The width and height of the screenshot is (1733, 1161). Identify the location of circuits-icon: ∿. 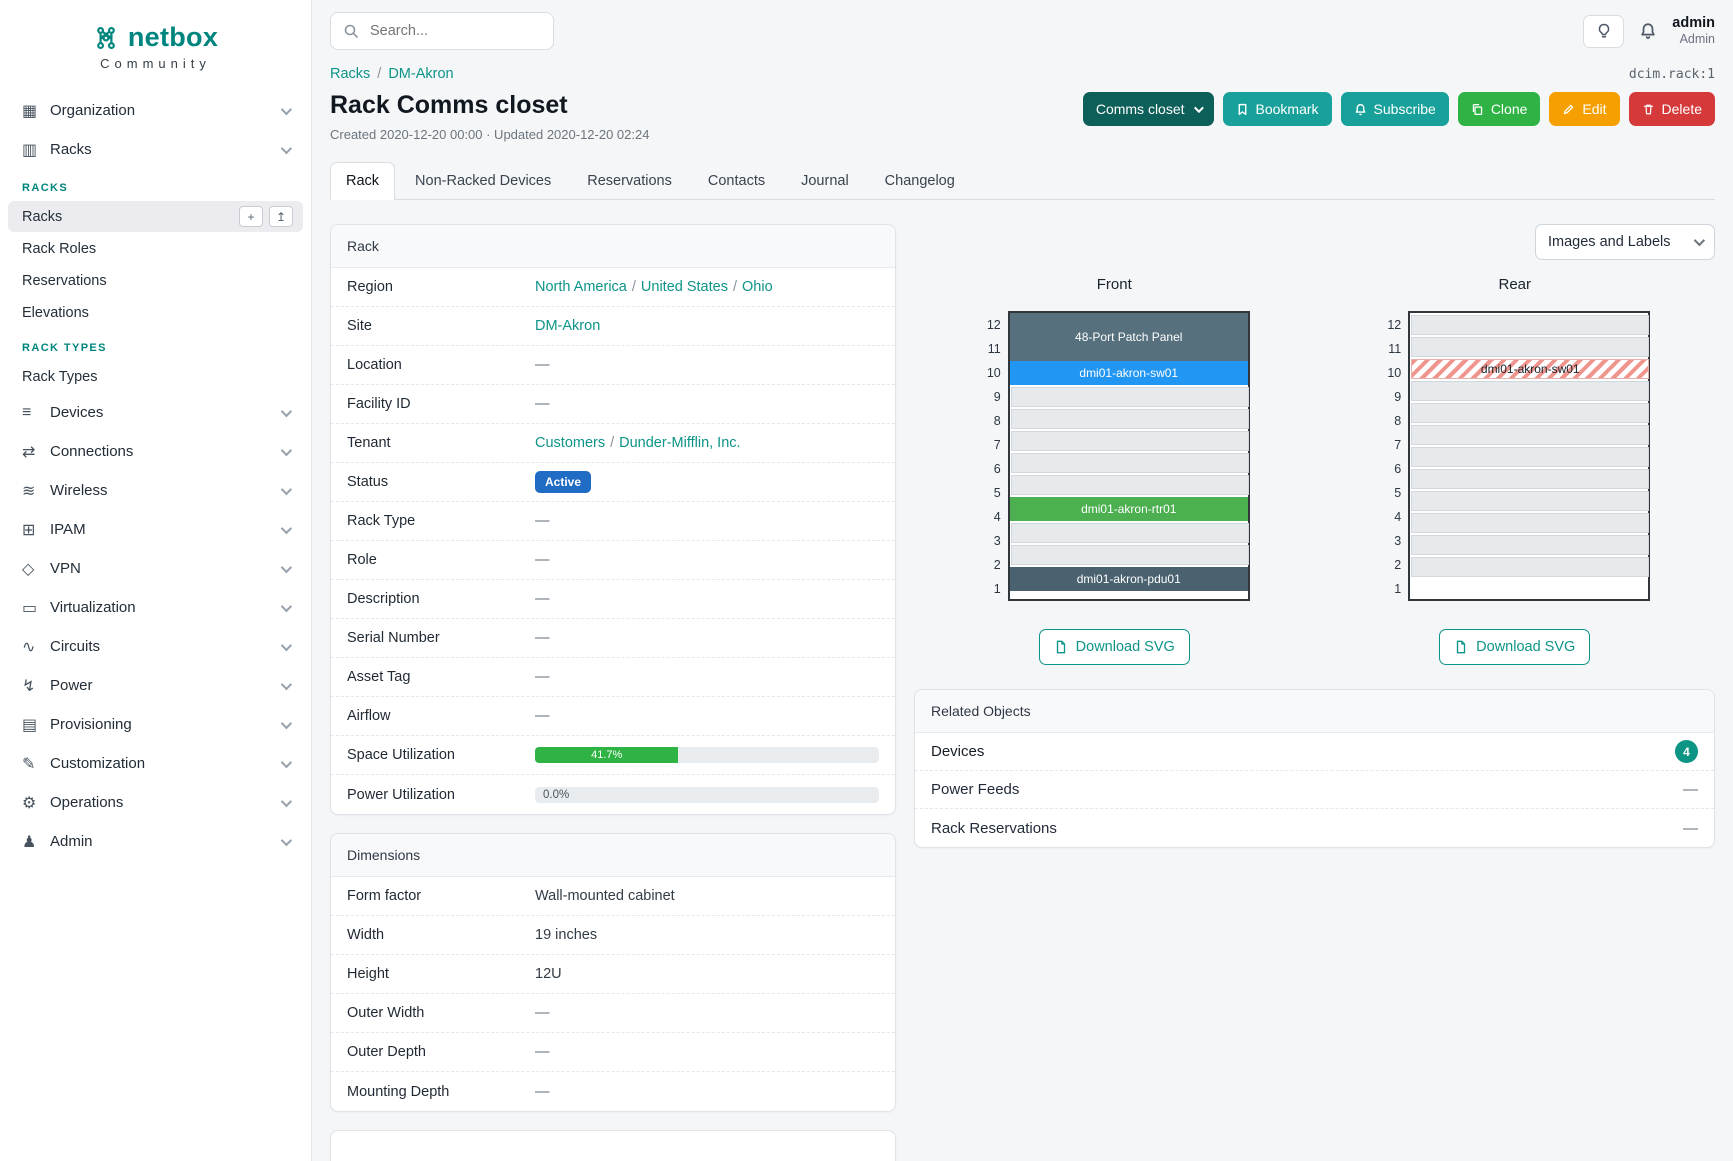
(29, 647).